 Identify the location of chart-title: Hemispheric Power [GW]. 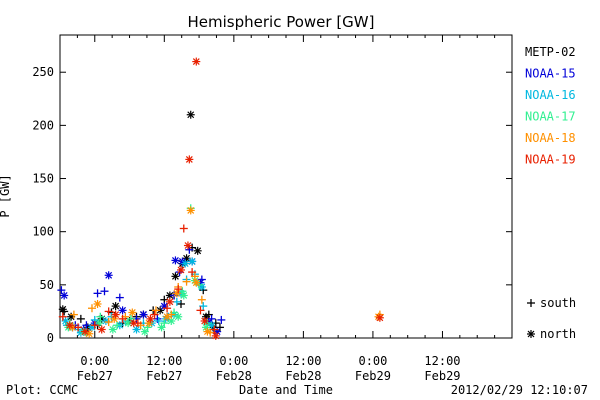
(281, 22).